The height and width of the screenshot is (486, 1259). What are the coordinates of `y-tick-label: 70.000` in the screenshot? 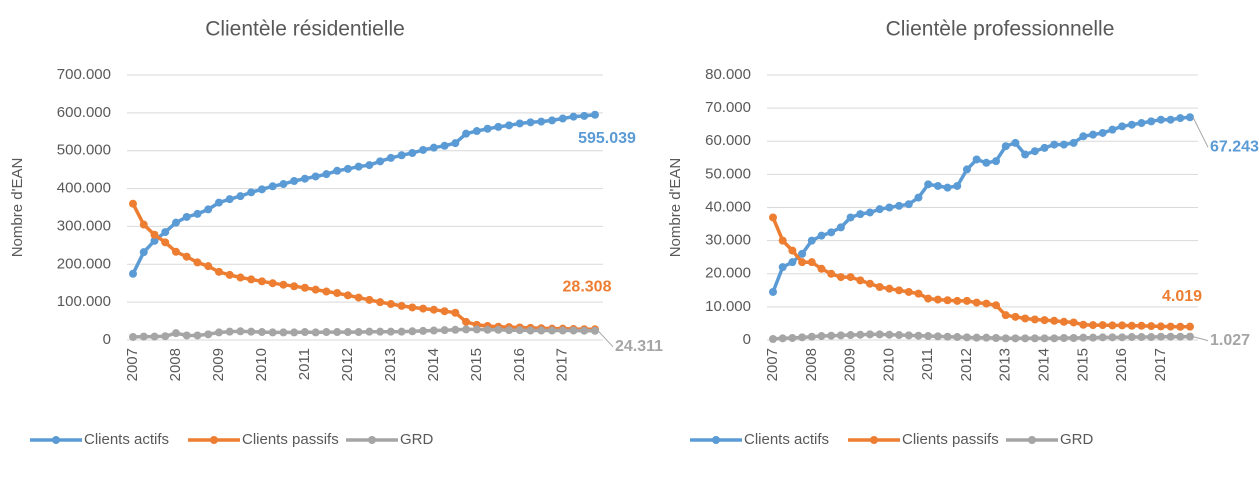 It's located at (728, 107).